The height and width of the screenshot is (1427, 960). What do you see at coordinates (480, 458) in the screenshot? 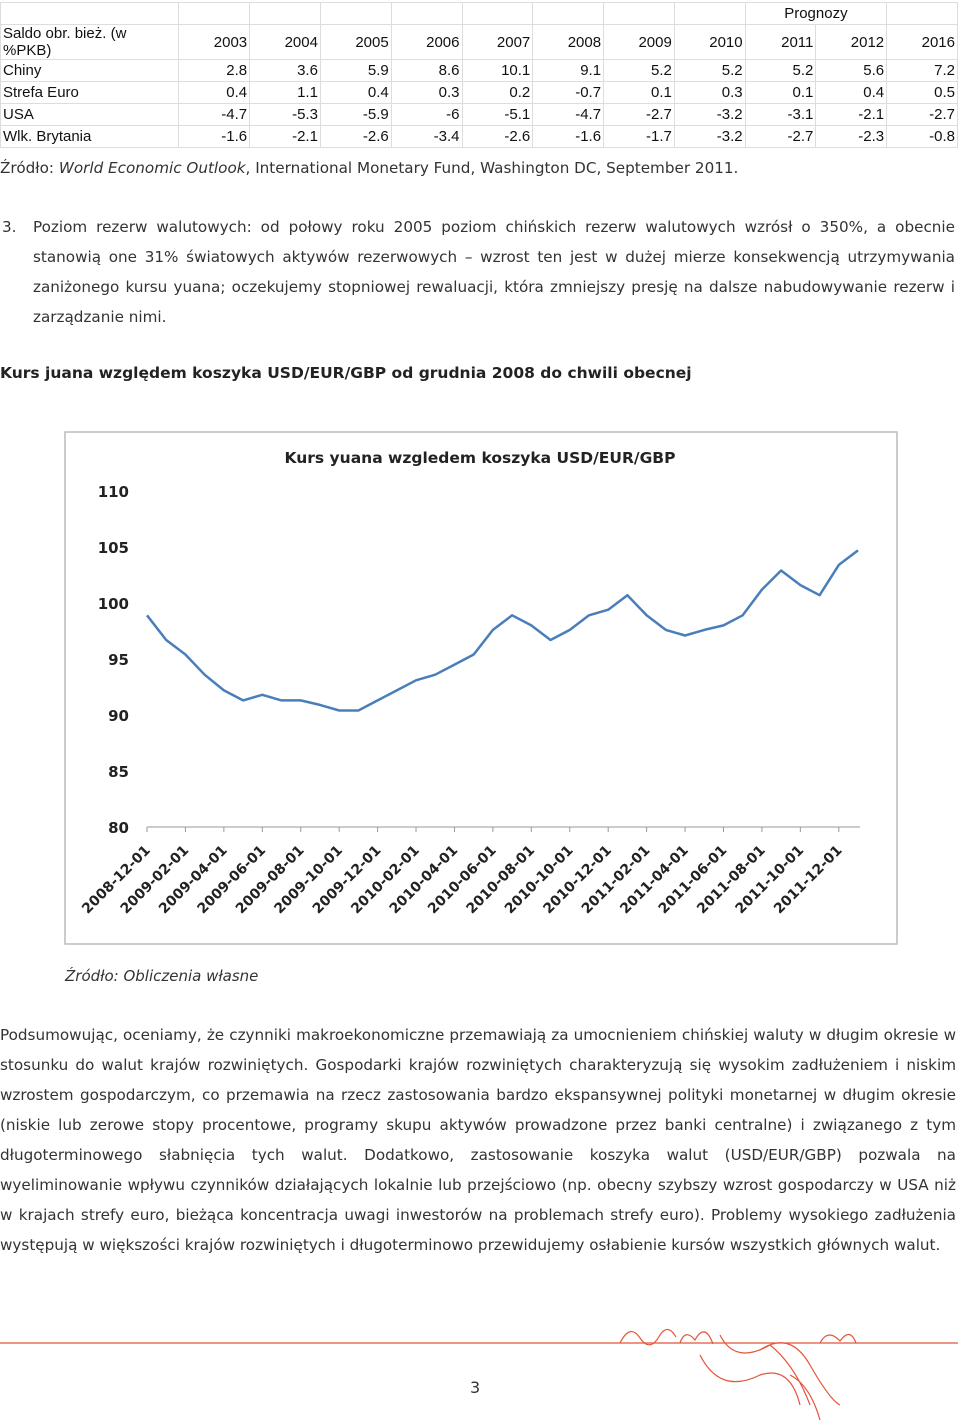
I see `chart-title: Kurs yuana wzgledem koszyka USD/EUR/GBP` at bounding box center [480, 458].